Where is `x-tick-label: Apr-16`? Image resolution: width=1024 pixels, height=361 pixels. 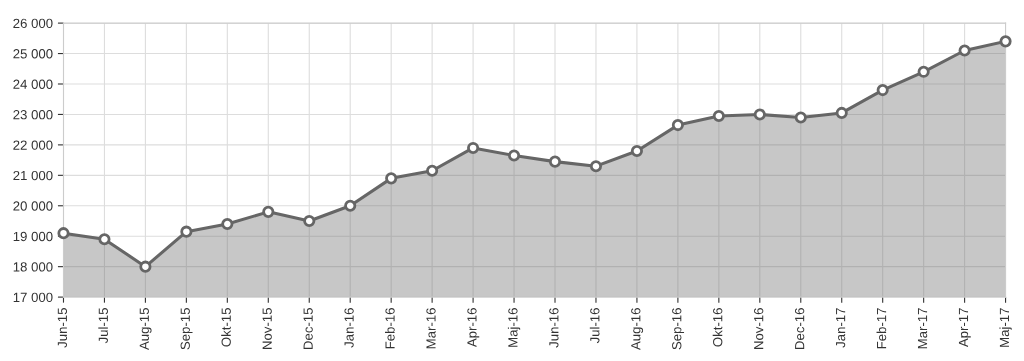 x-tick-label: Apr-16 is located at coordinates (473, 328).